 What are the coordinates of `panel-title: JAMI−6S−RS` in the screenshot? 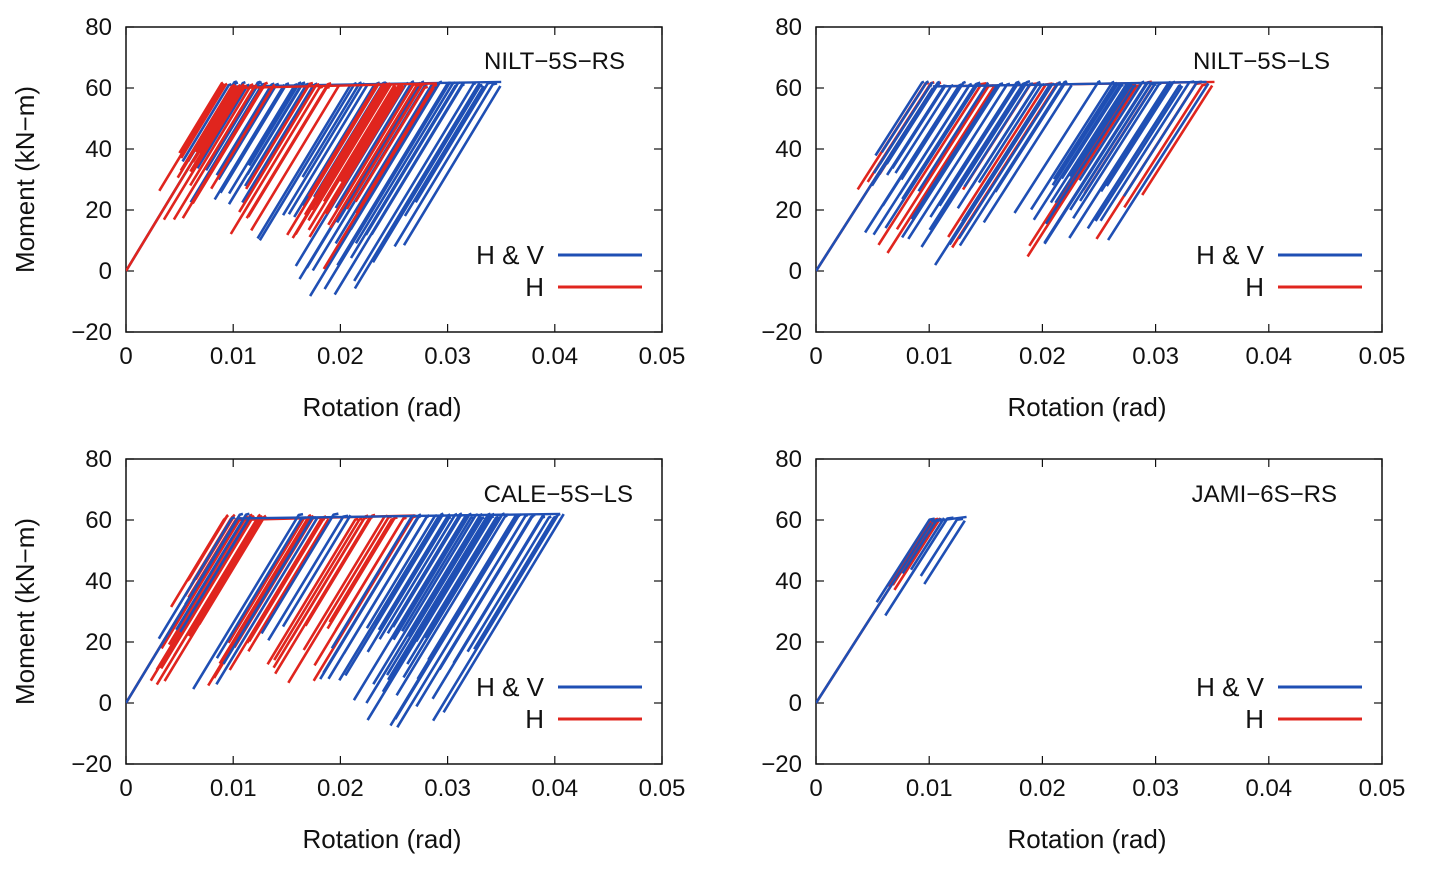 It's located at (1264, 494).